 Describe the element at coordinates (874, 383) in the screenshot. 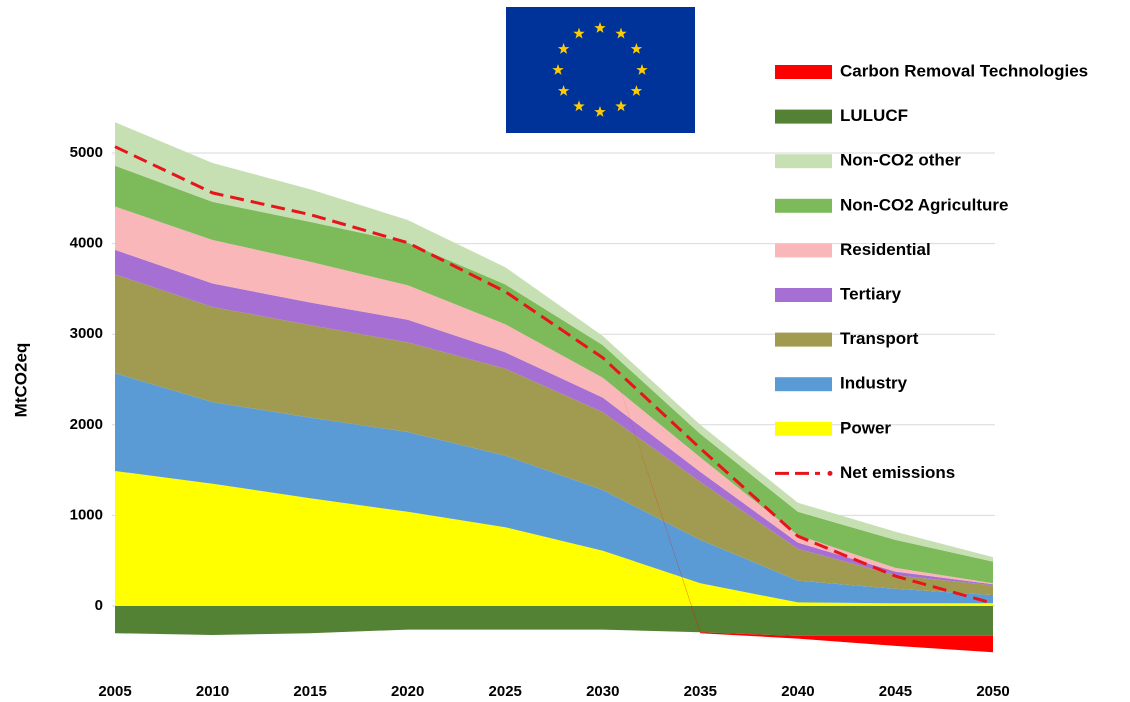

I see `legend-label: Industry` at that location.